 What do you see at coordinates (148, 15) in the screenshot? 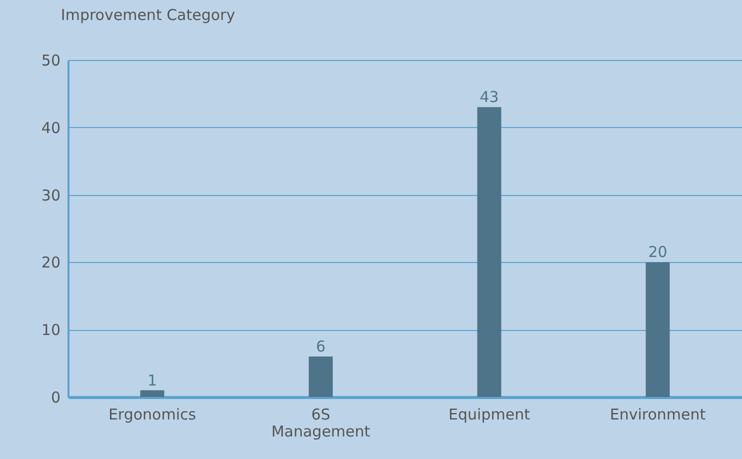
I see `chart-title: Improvement Category` at bounding box center [148, 15].